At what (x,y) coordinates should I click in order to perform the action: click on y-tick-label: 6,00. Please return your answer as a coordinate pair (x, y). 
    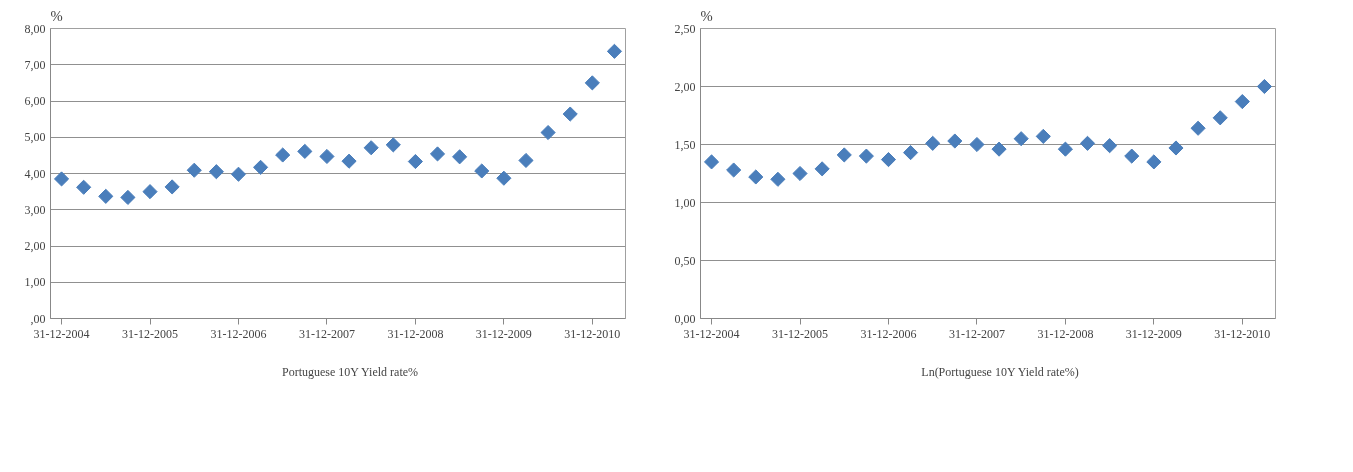
    Looking at the image, I should click on (35, 101).